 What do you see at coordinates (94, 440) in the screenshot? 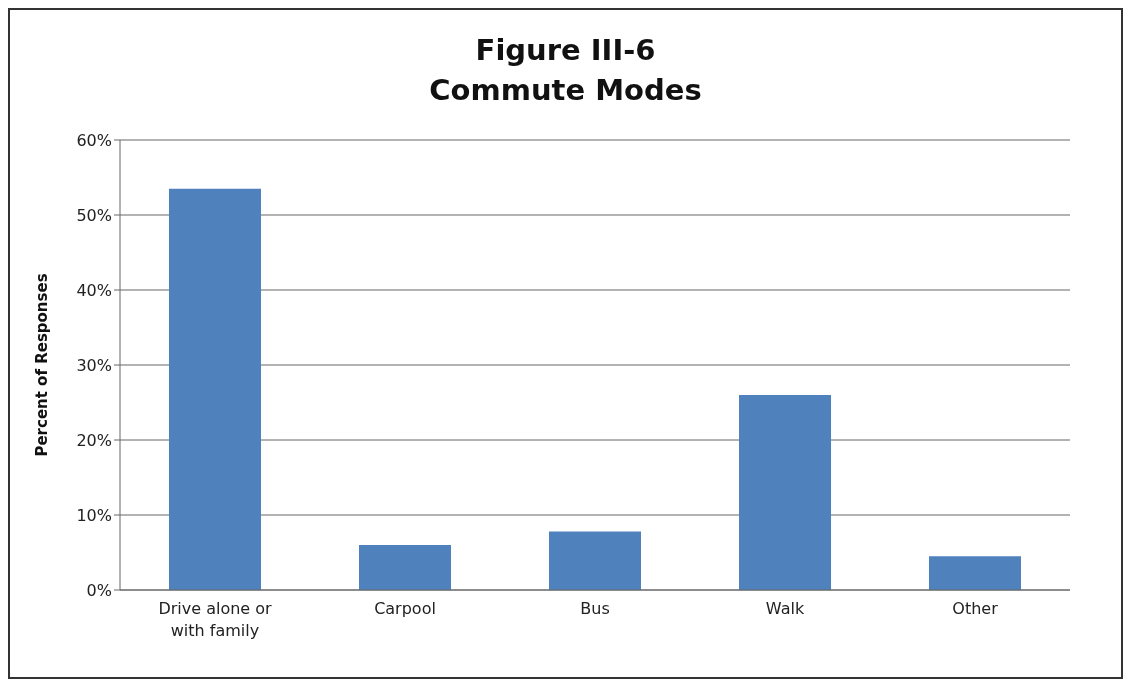
I see `y-tick-label: 20%` at bounding box center [94, 440].